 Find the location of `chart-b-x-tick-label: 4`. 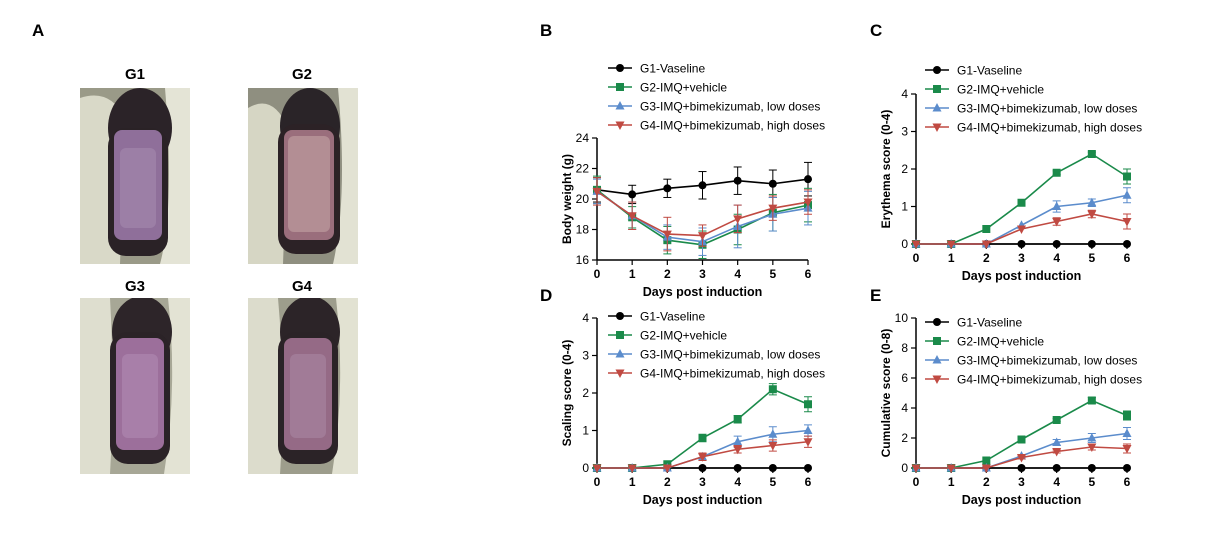

chart-b-x-tick-label: 4 is located at coordinates (737, 274).